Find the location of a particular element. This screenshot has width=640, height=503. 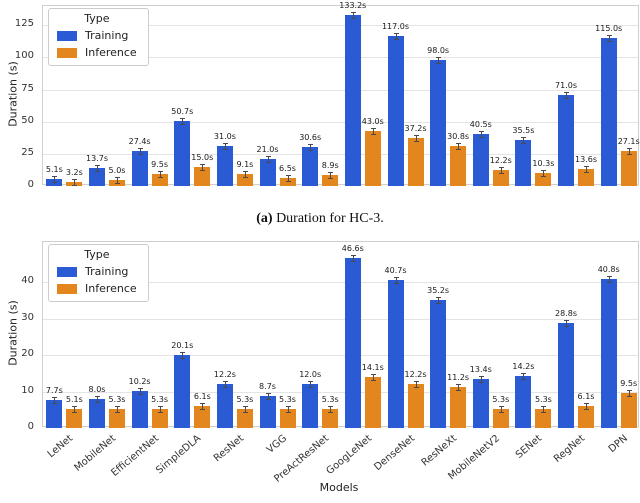

bar-value-label: 37.2s is located at coordinates (415, 129).